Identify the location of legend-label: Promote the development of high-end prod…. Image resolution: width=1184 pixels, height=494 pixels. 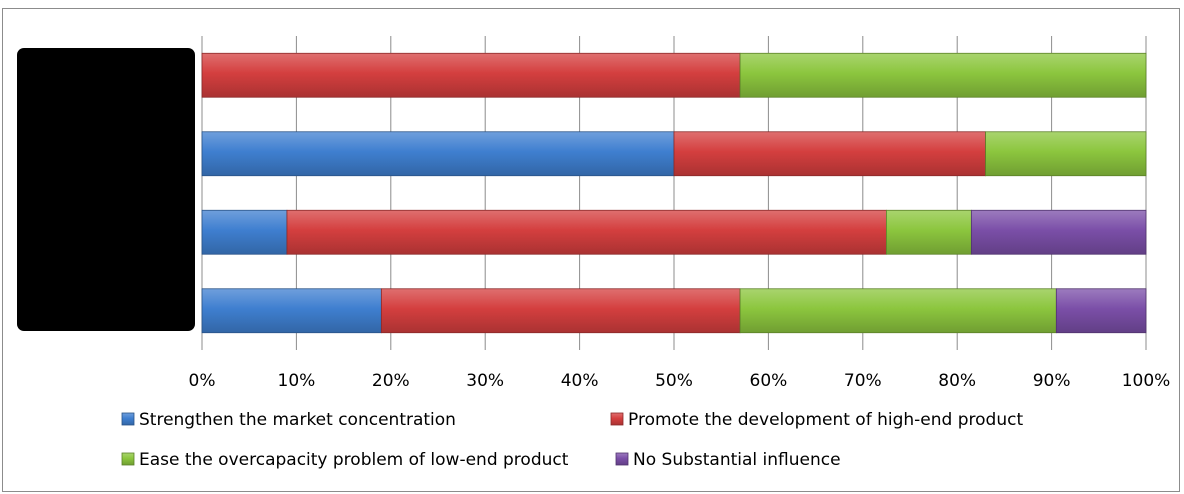
(825, 420).